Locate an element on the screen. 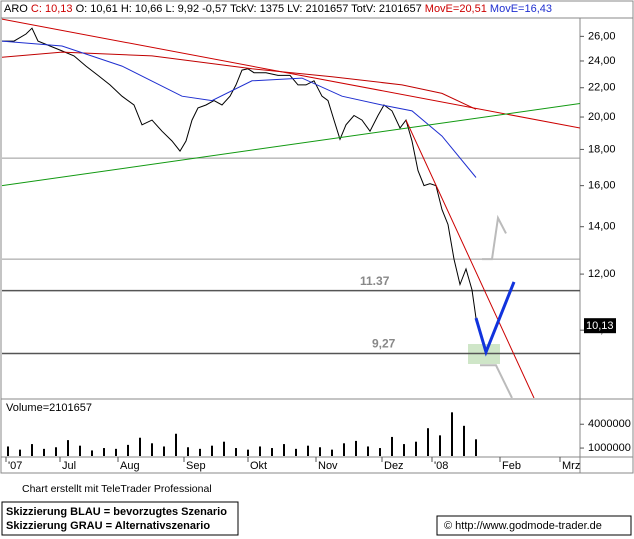 The height and width of the screenshot is (539, 634). notes-box is located at coordinates (120, 518).